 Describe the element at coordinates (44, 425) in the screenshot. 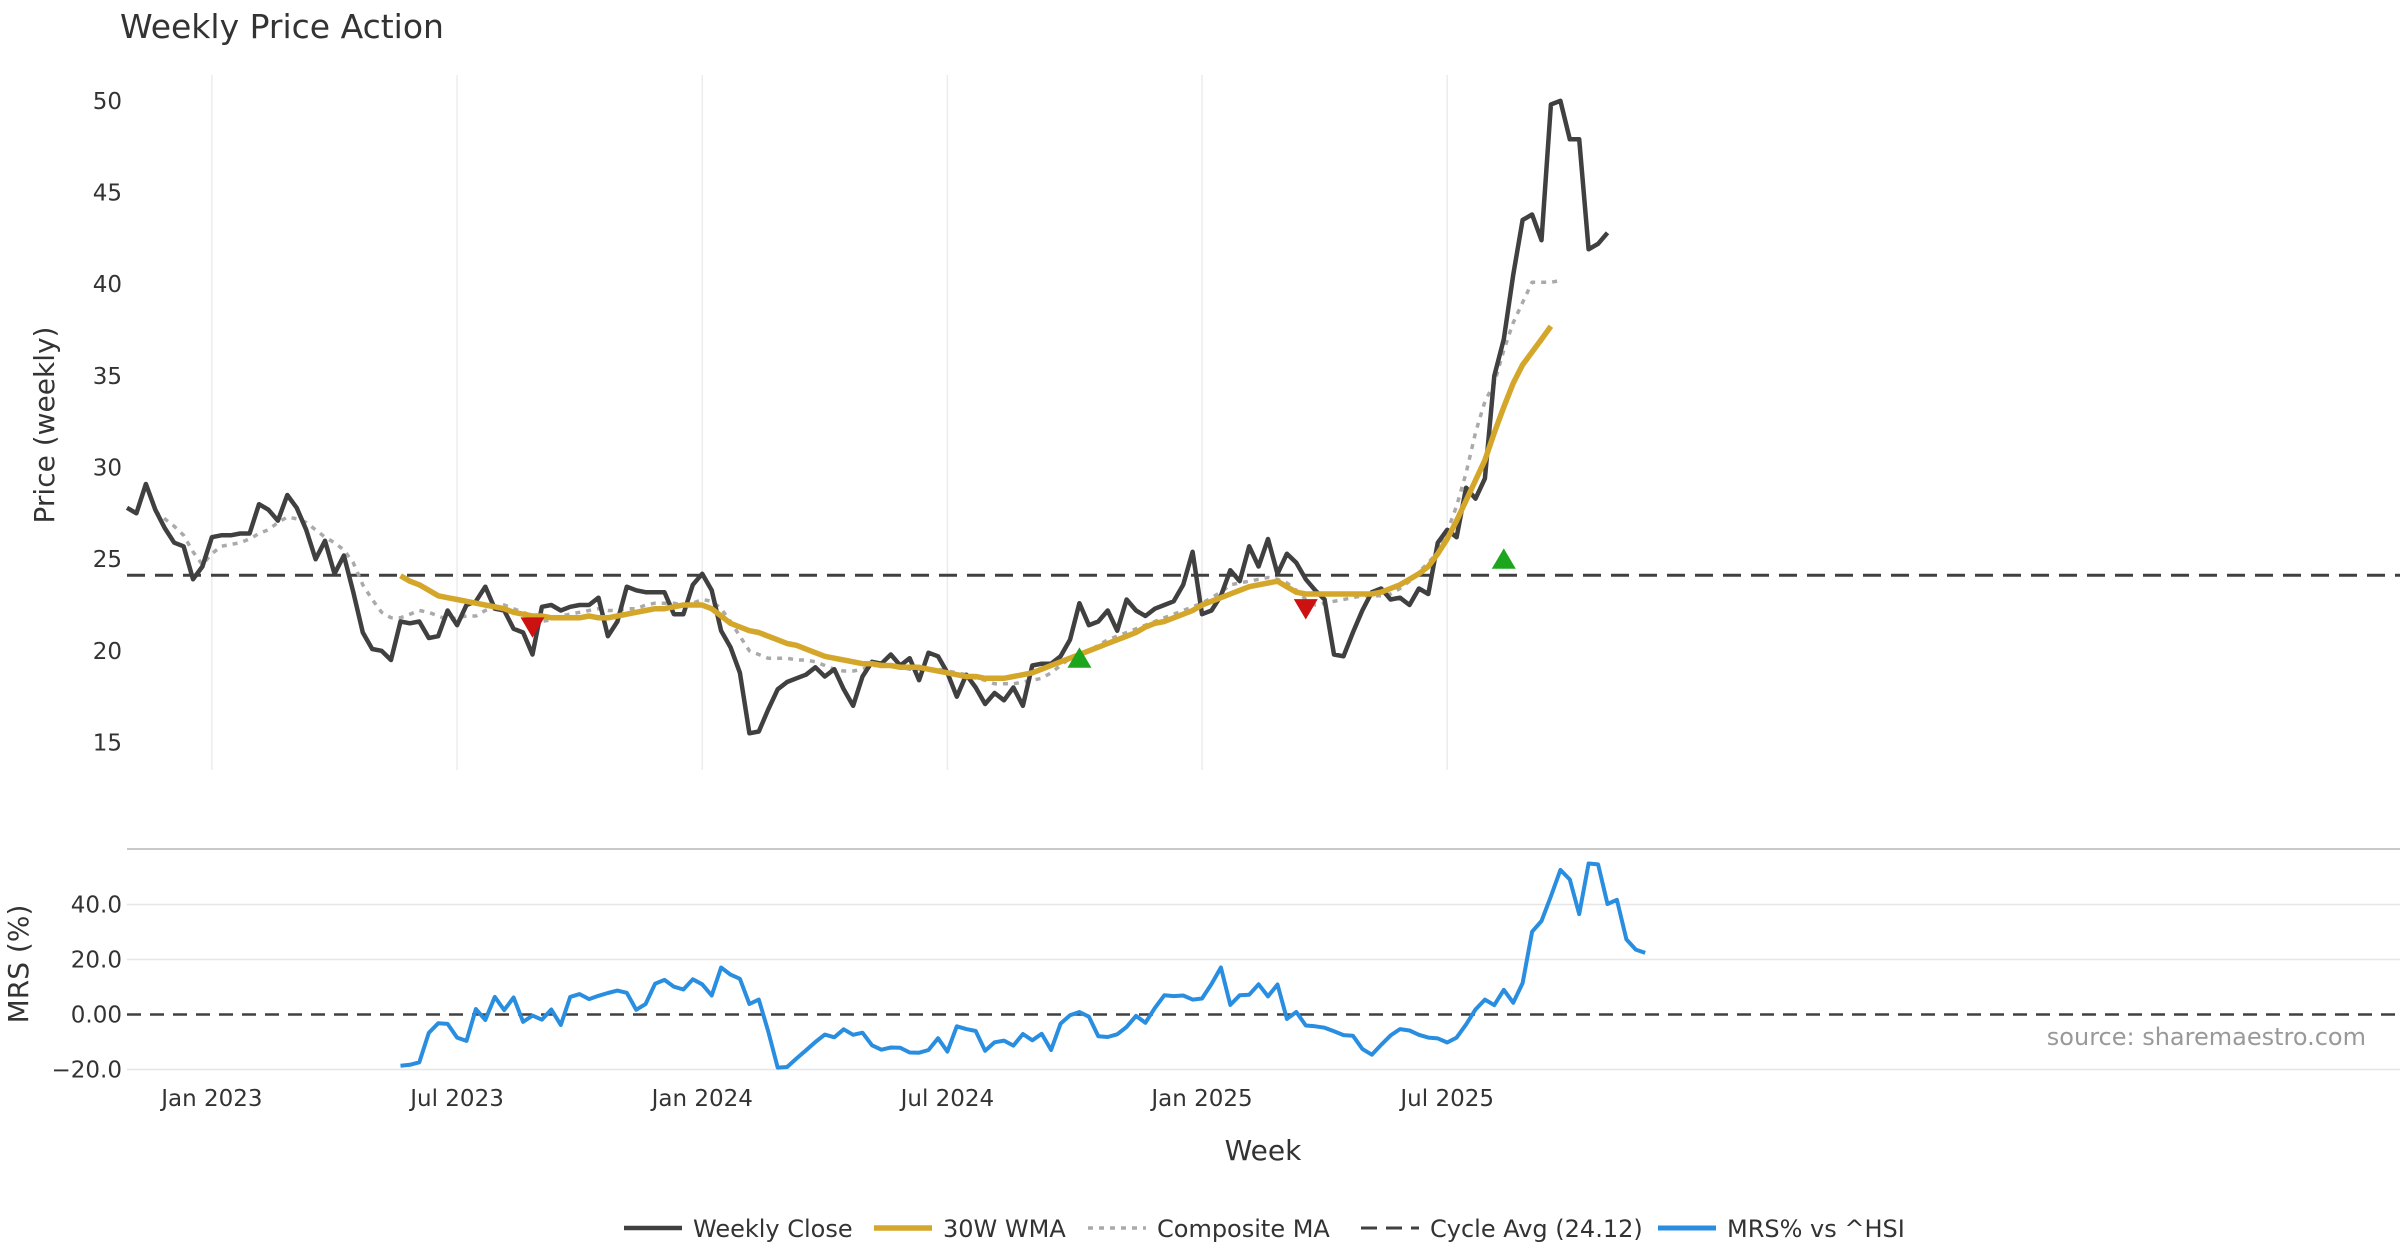

I see `price-axis-title: Price (weekly)` at that location.